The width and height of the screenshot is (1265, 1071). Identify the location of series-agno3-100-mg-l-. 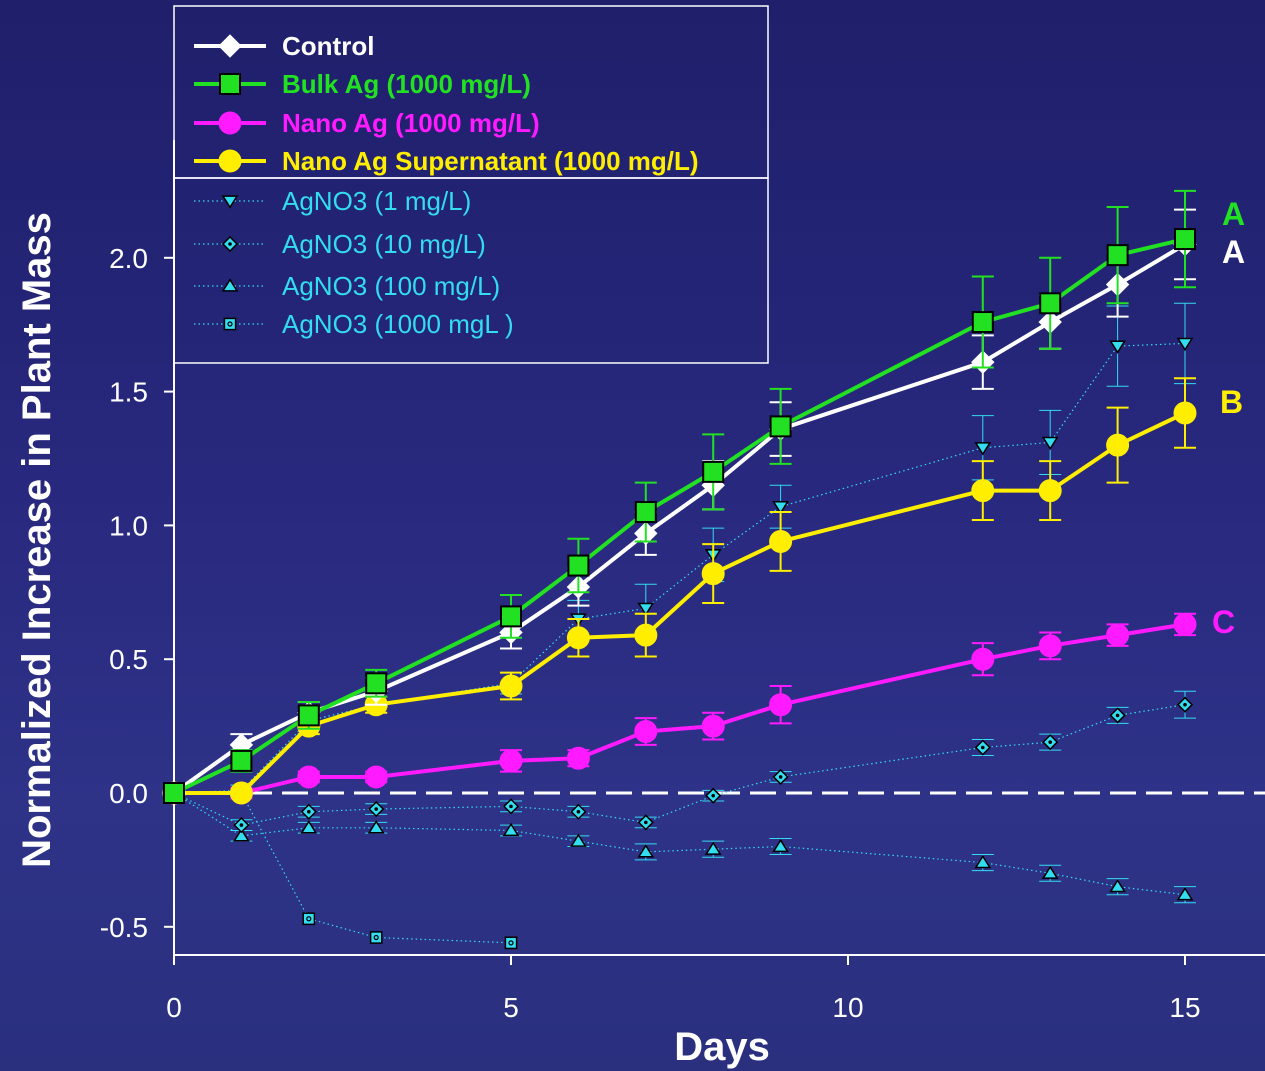
(680, 844).